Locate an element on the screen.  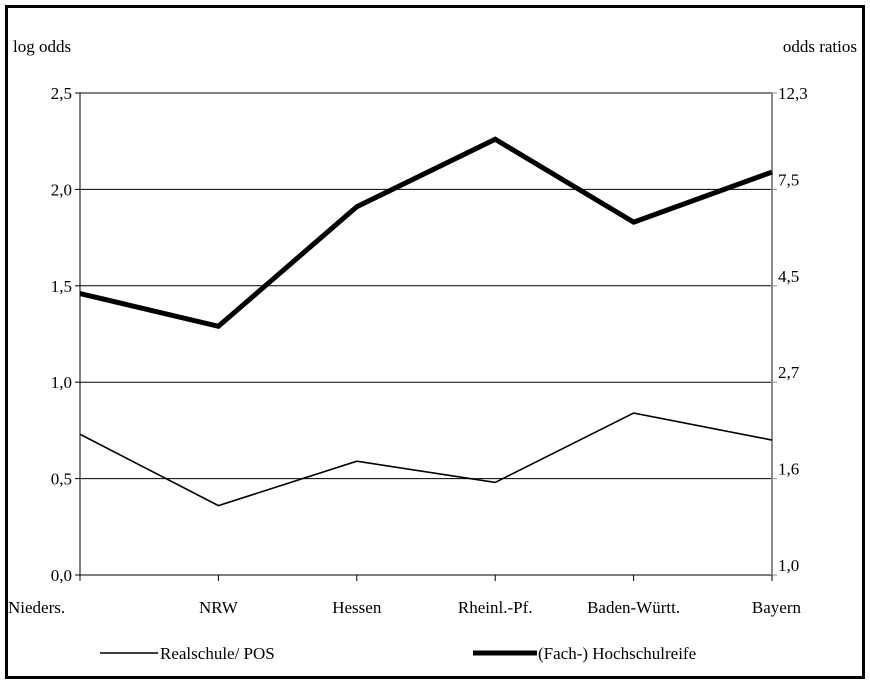
y-axis-label: log odds is located at coordinates (42, 46).